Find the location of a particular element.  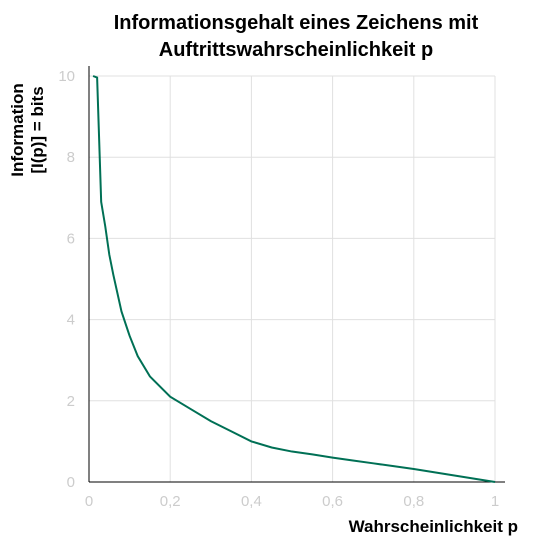

x-tick-label: 0,8 is located at coordinates (413, 501).